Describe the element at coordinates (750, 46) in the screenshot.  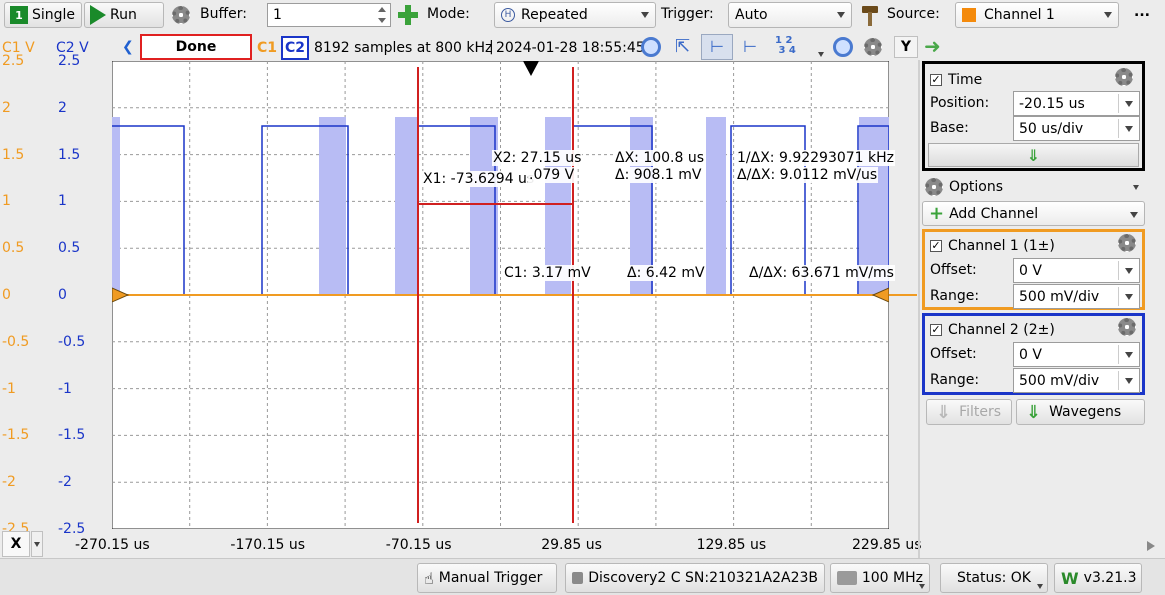
I see `measure-lines-icon: ⊢` at that location.